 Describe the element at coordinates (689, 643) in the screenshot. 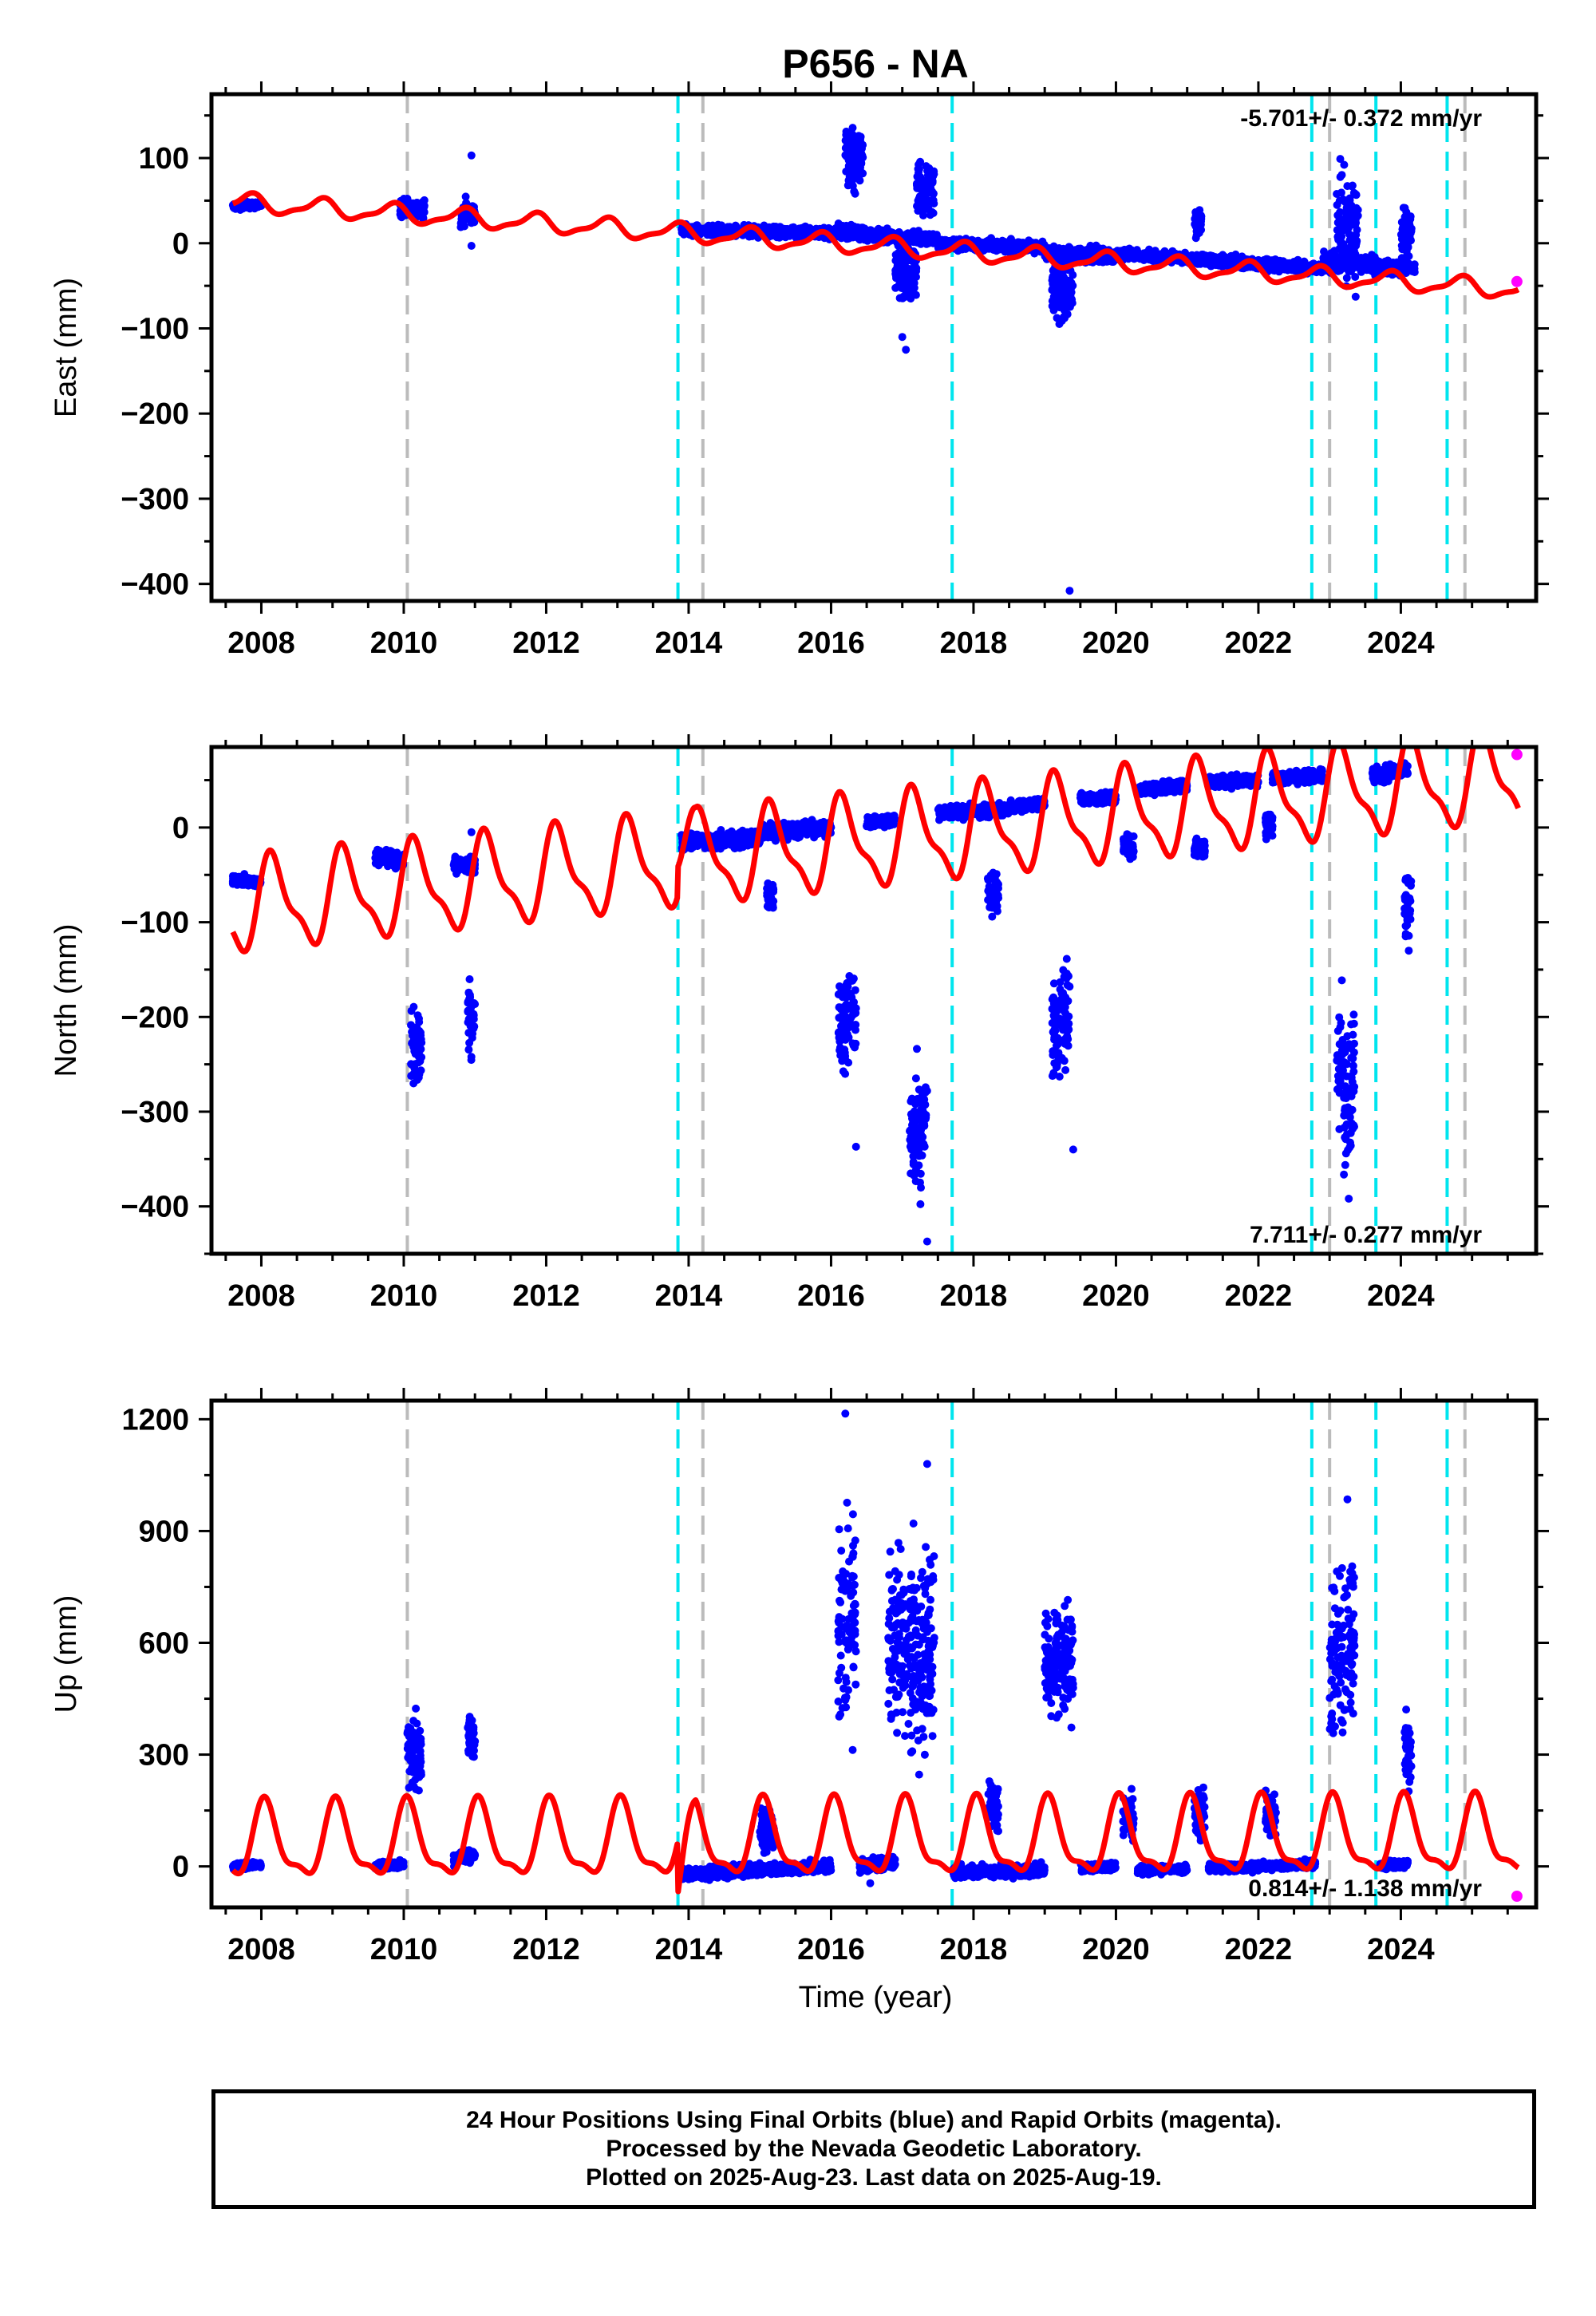

I see `x-tick-label: 2014` at that location.